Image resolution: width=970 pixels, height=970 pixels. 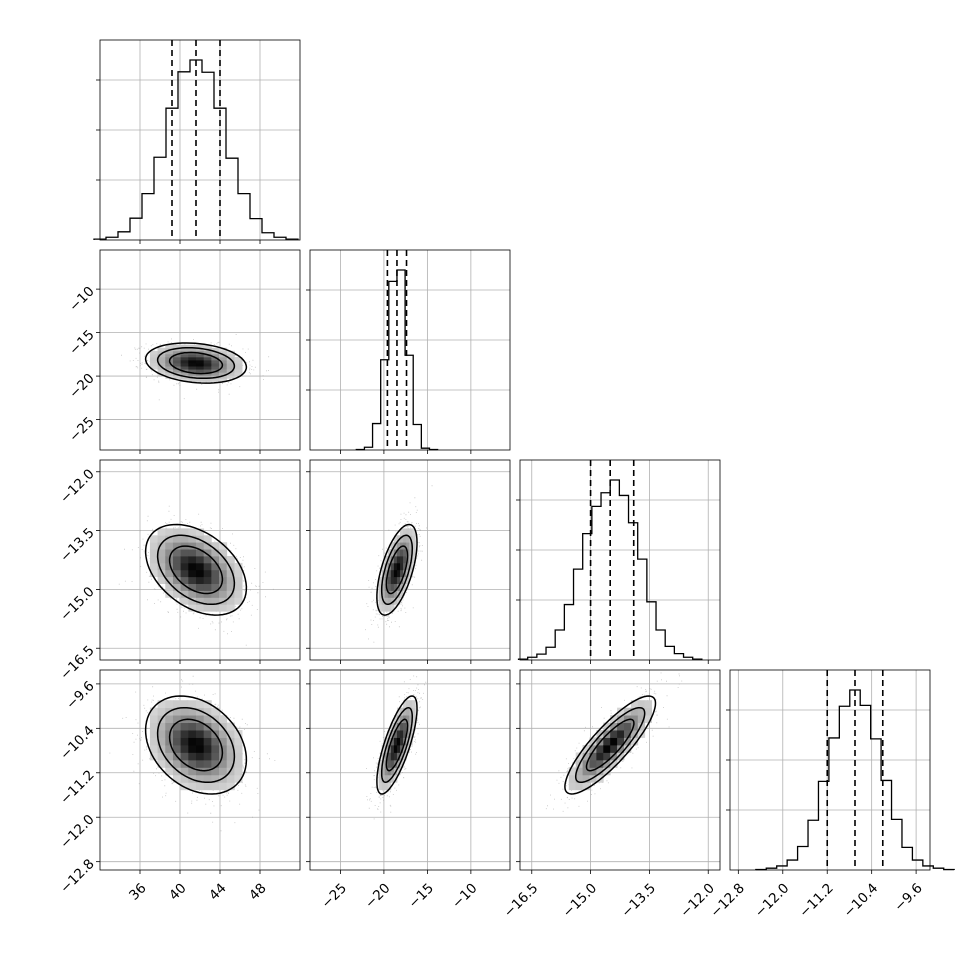 I want to click on y-tick-label: −9.6, so click(x=80, y=695).